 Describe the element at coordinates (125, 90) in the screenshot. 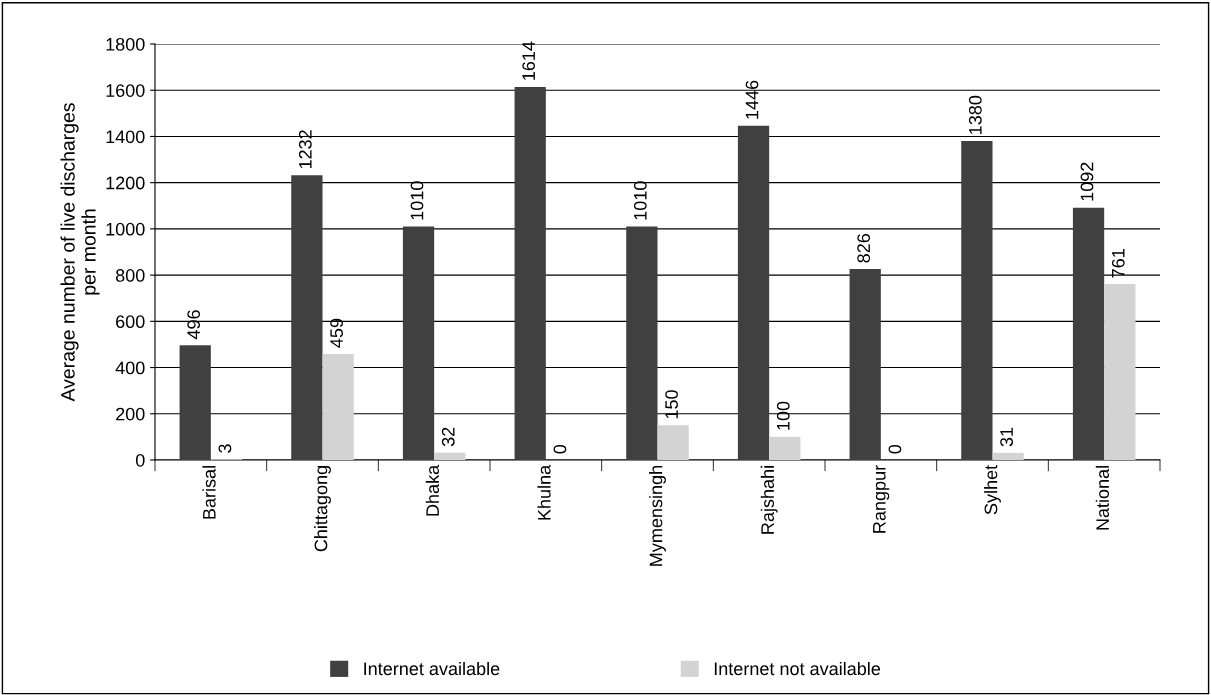

I see `y-tick-label: 1600` at that location.